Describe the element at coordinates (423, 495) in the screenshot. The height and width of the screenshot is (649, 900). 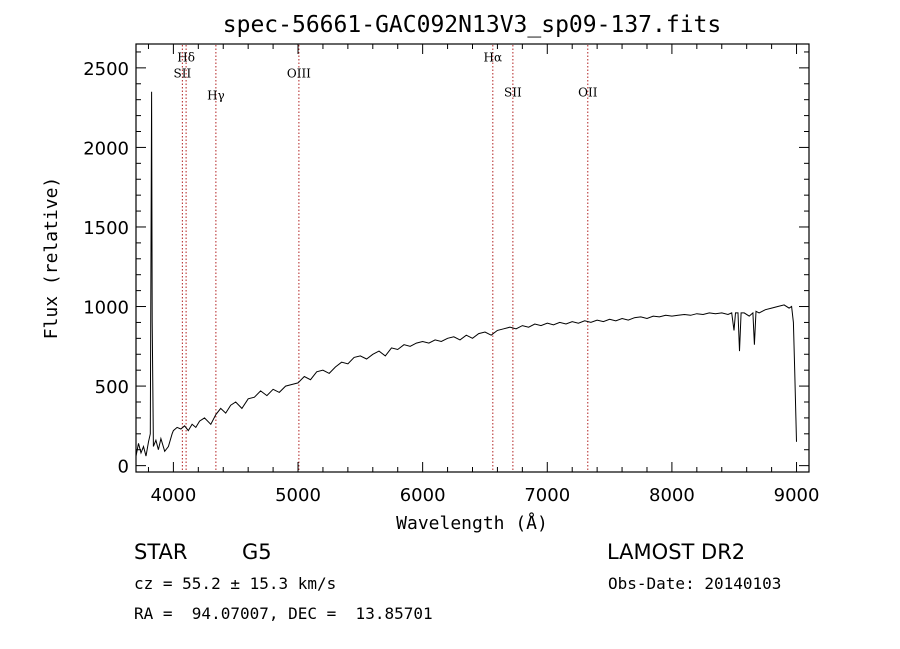
I see `x-tick-label: 6000` at that location.